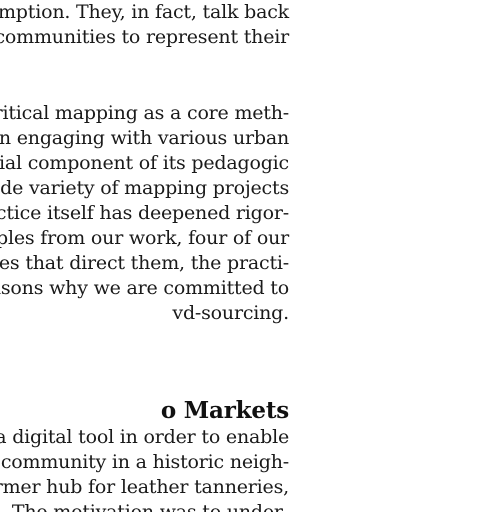 This screenshot has width=480, height=512. I want to click on paragraph-2-line-6: mples from our work, four of our, so click(144, 238).